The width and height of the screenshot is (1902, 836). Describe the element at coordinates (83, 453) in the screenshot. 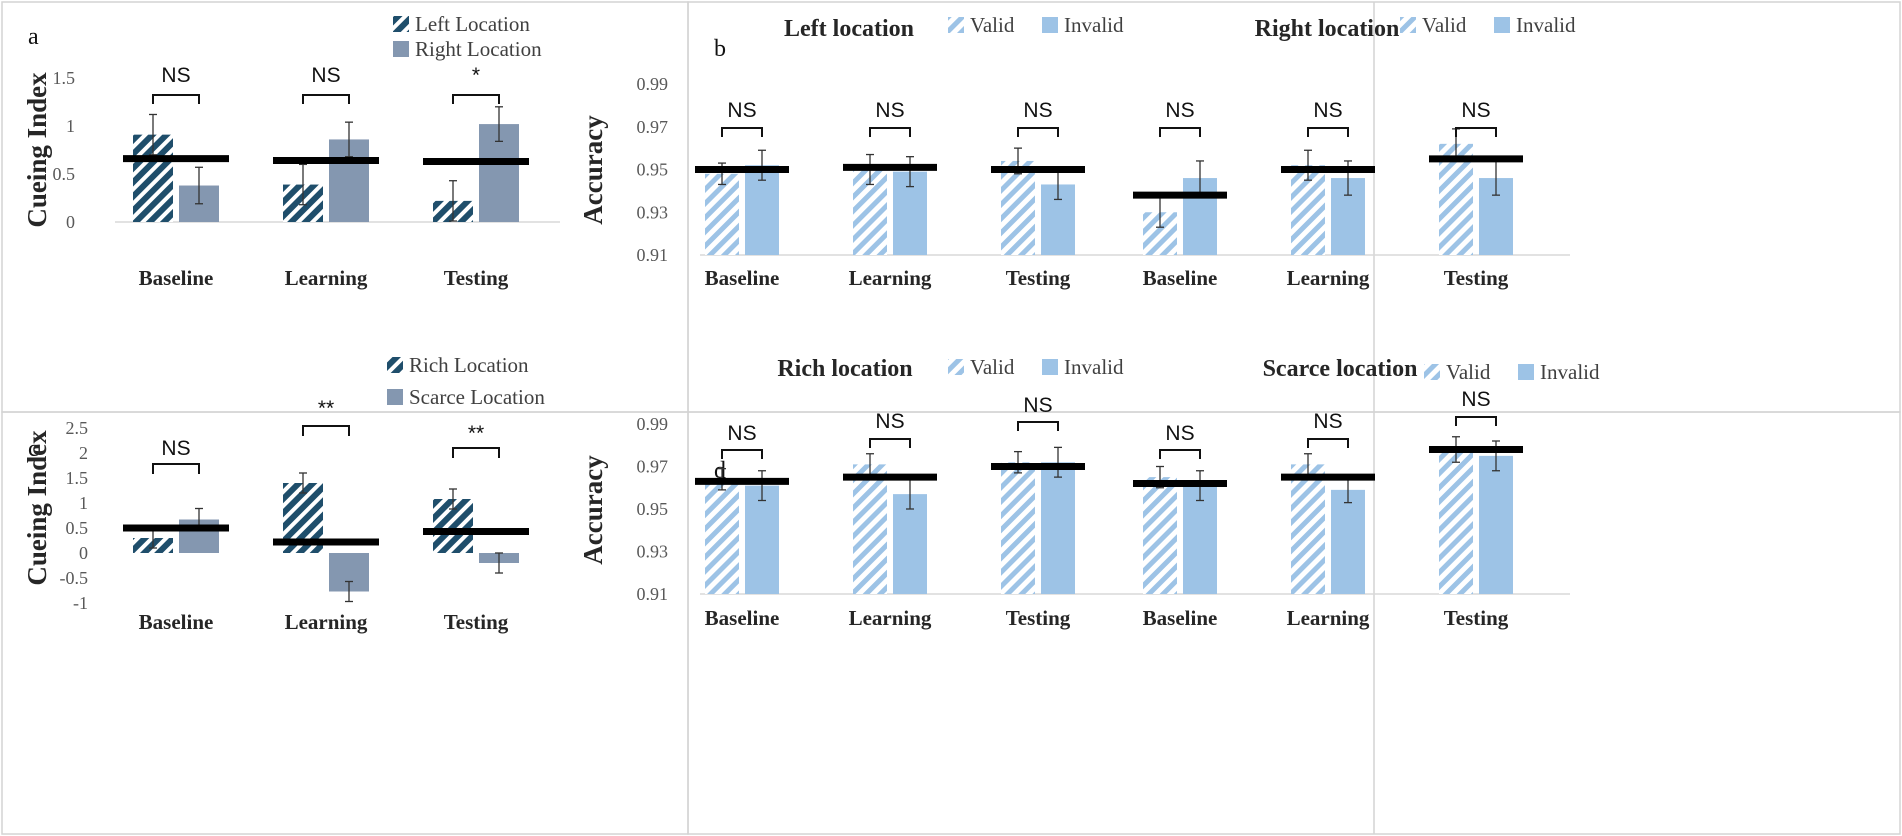

I see `y-tick-label: 2` at that location.